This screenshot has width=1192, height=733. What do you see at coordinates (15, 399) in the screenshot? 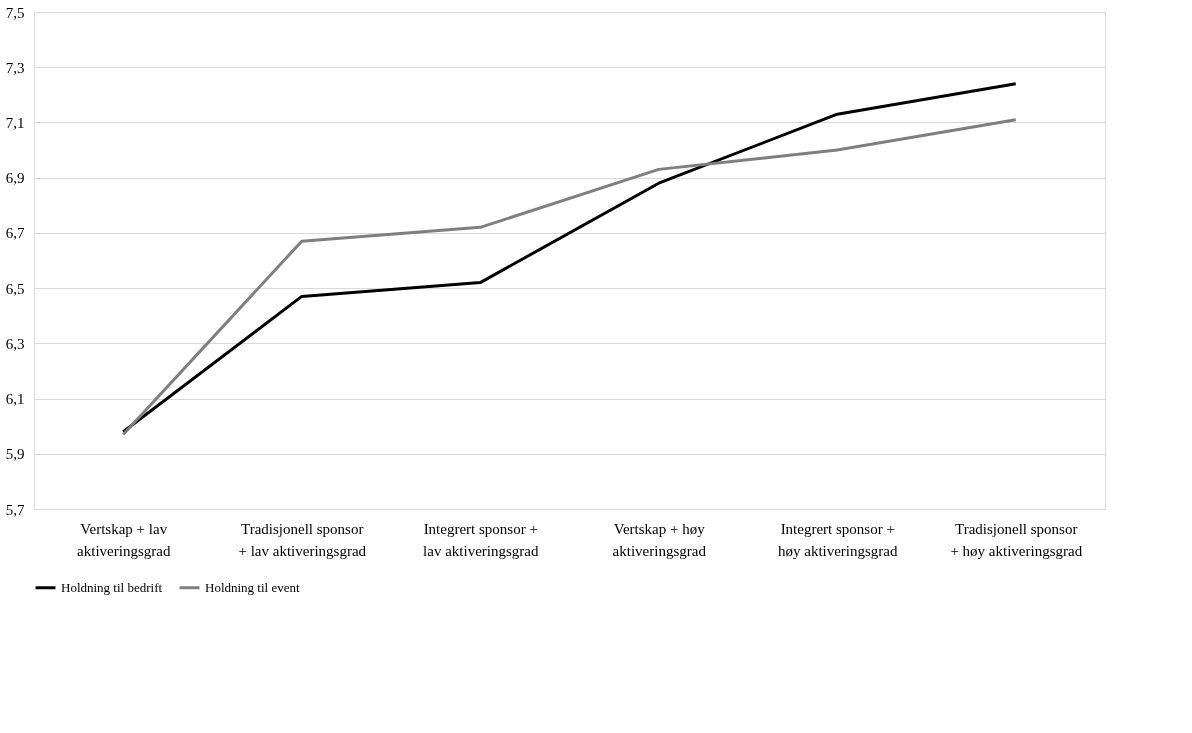
I see `y-tick-label: 6,1` at bounding box center [15, 399].